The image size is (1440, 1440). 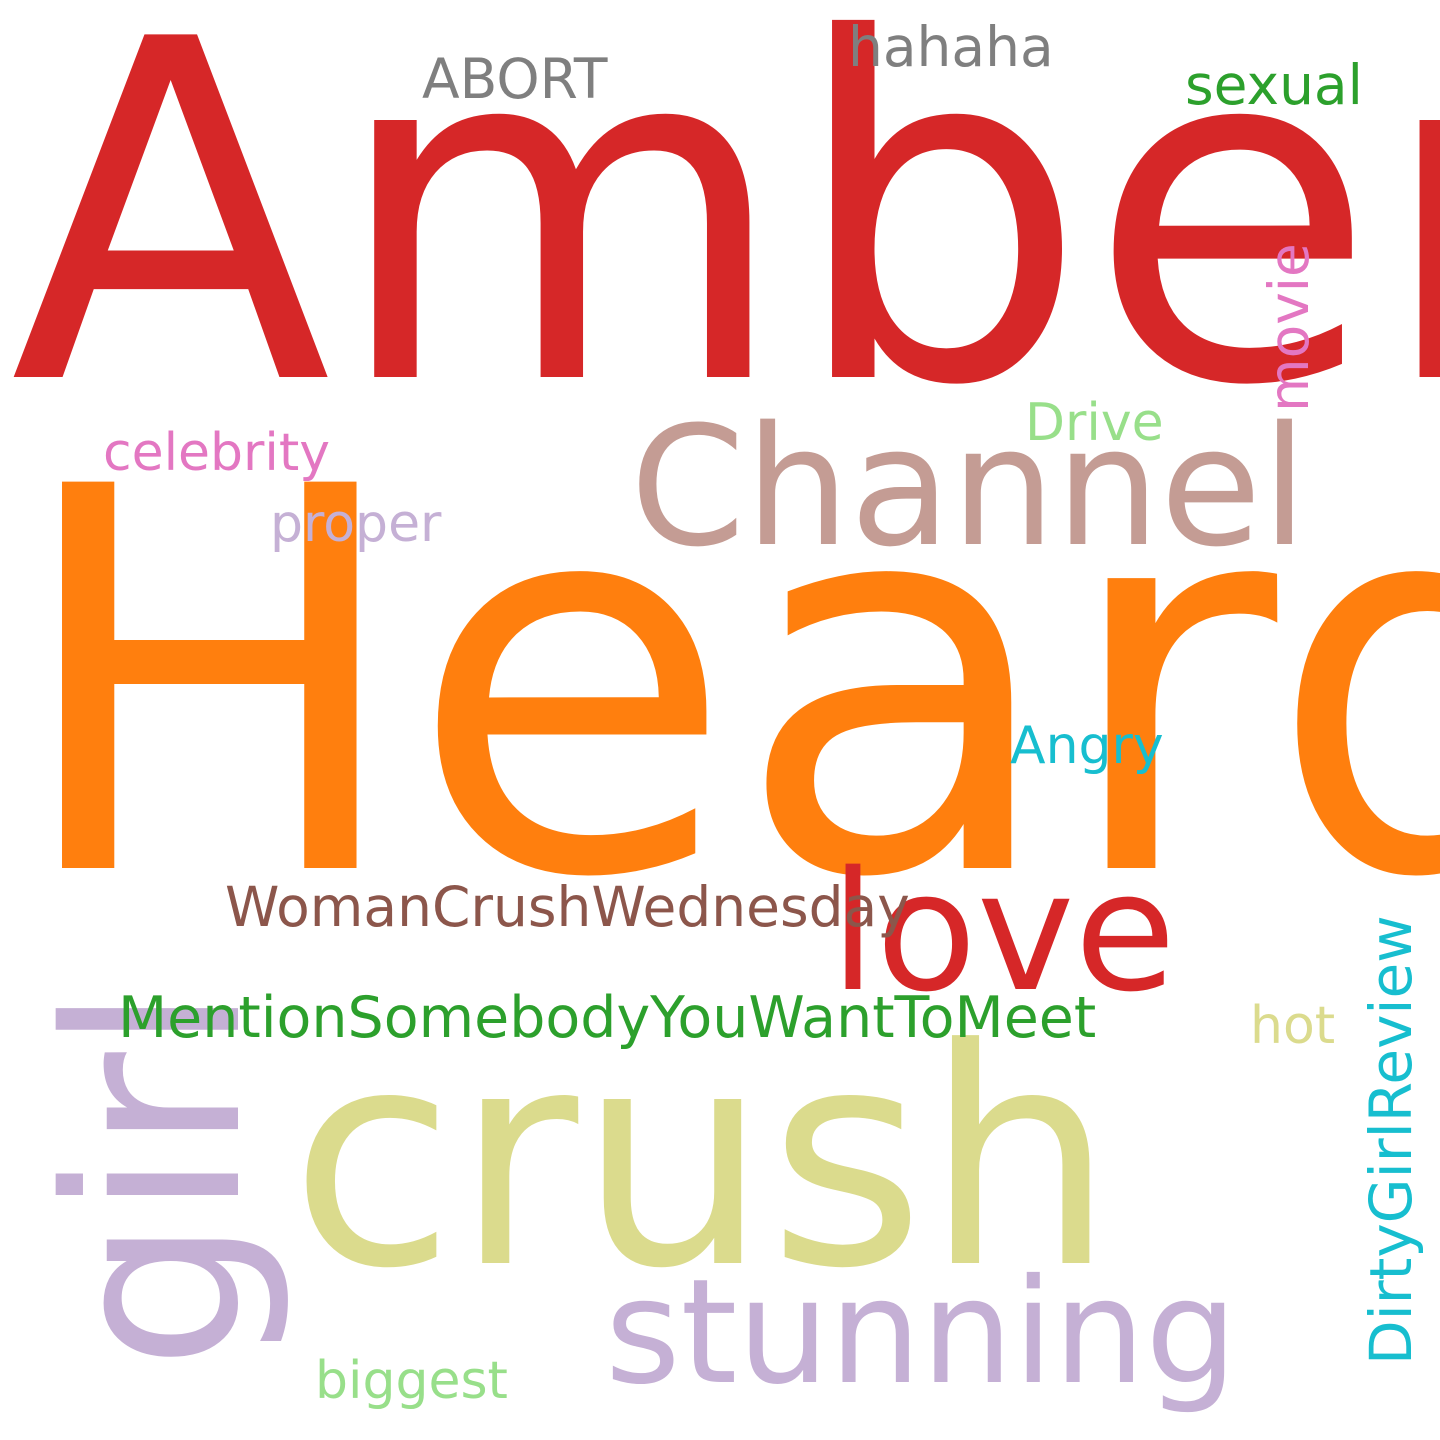 I want to click on word-hot: hot, so click(x=1293, y=1026).